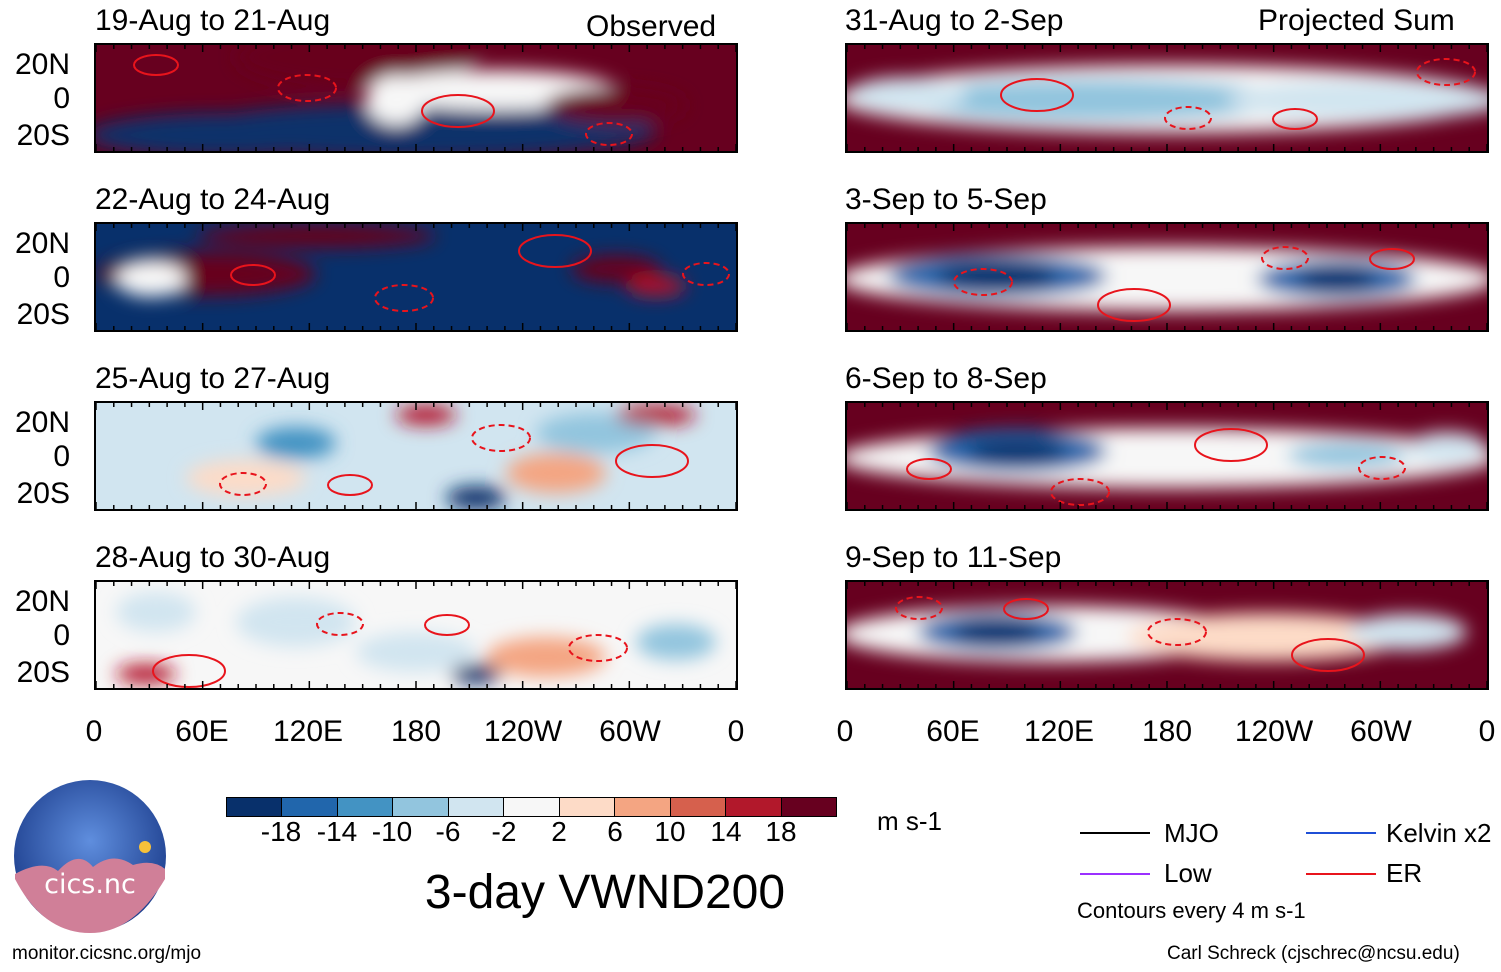  I want to click on author-credit: Carl Schreck (cjschrec@ncsu.edu), so click(1313, 953).